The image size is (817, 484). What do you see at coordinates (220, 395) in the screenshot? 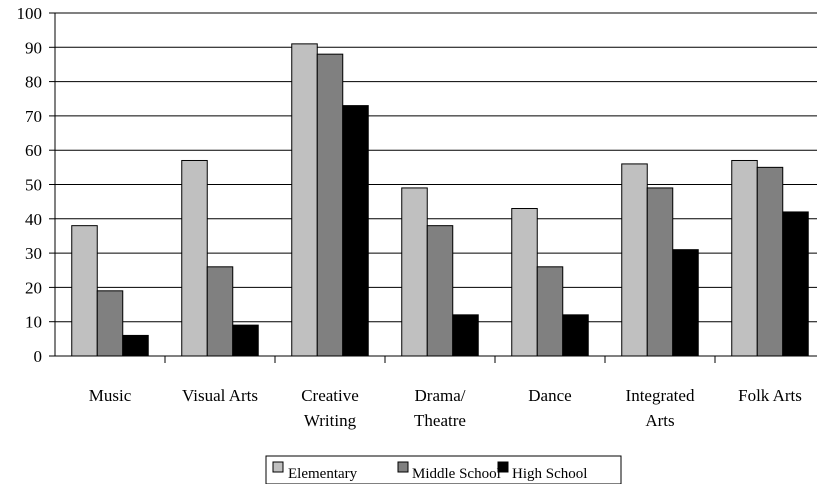
I see `x-category-label: Visual Arts` at bounding box center [220, 395].